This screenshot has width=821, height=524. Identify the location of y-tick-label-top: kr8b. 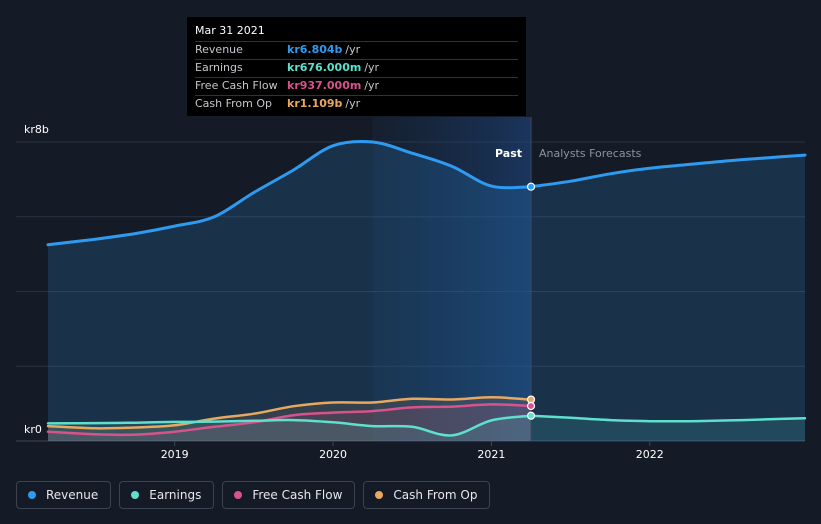
(36, 129).